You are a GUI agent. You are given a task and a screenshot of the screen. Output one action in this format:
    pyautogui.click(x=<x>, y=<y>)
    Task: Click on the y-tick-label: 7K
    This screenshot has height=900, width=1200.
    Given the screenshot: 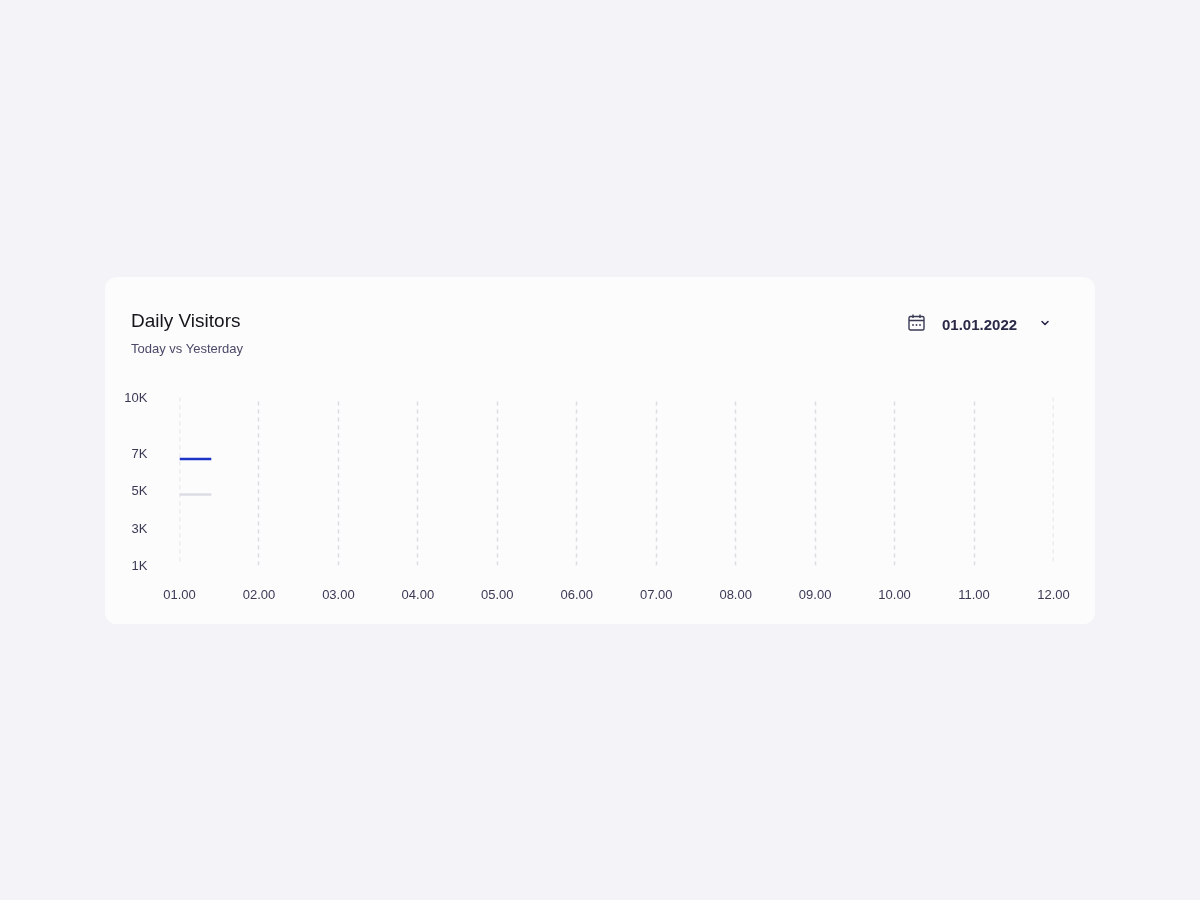 What is the action you would take?
    pyautogui.click(x=139, y=453)
    